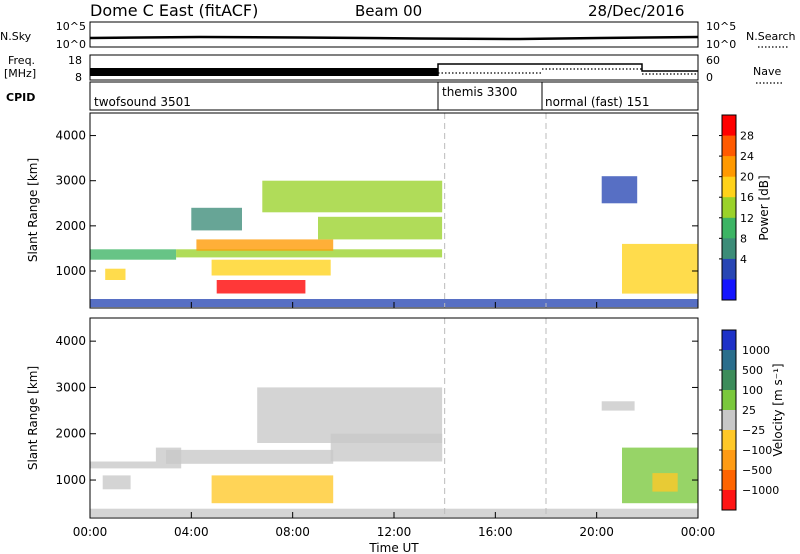  I want to click on freq-trace-twofsound, so click(264, 72).